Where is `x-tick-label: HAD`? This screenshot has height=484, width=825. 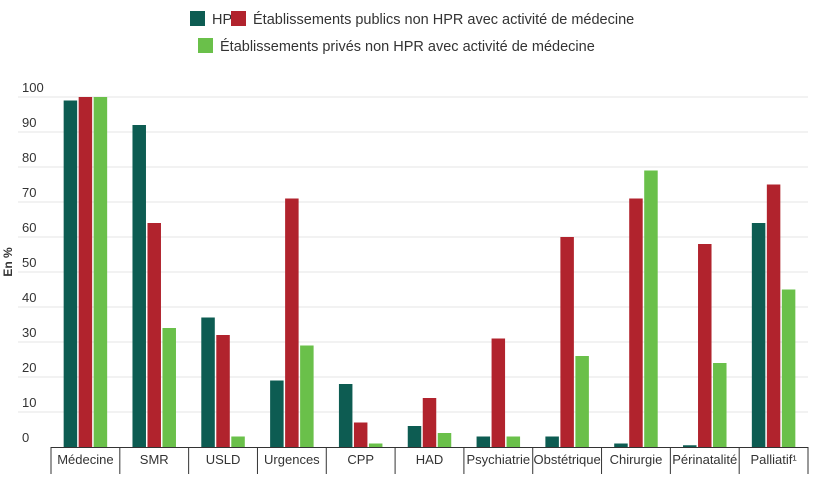 x-tick-label: HAD is located at coordinates (429, 459).